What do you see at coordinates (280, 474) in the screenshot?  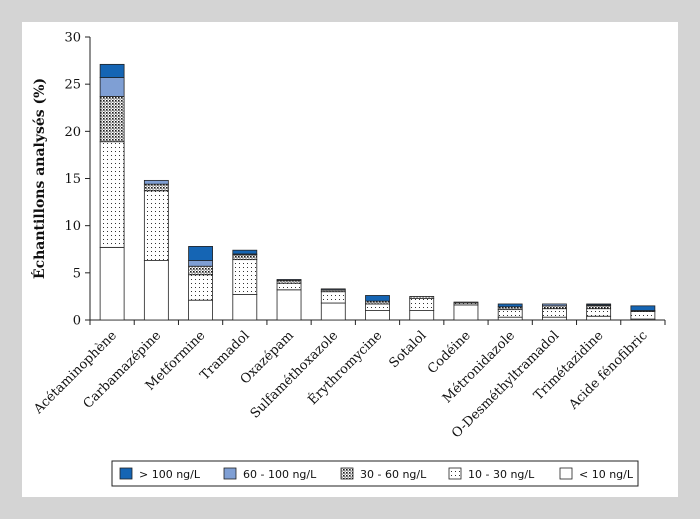 I see `legend-label: 60 - 100 ng/L` at bounding box center [280, 474].